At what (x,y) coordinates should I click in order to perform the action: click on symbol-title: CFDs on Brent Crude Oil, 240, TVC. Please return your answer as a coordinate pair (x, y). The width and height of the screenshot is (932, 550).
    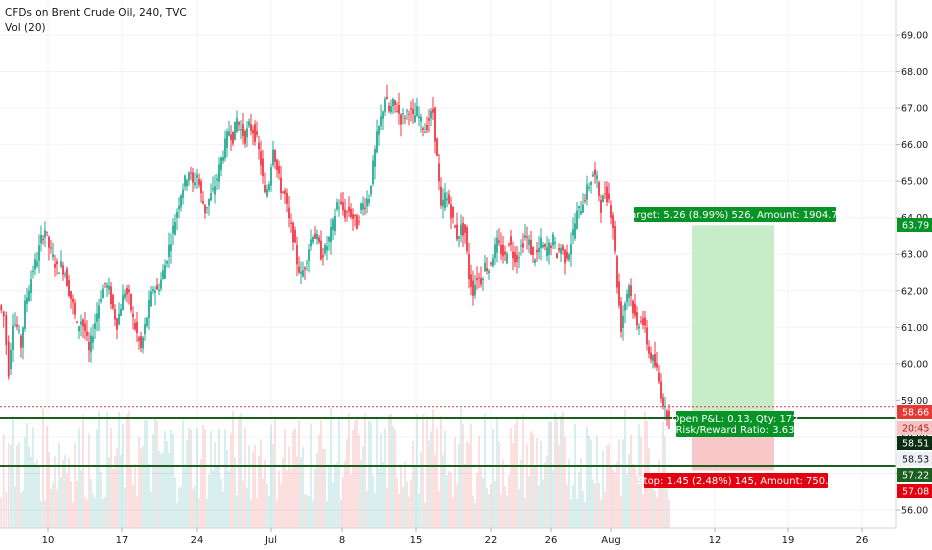
    Looking at the image, I should click on (96, 13).